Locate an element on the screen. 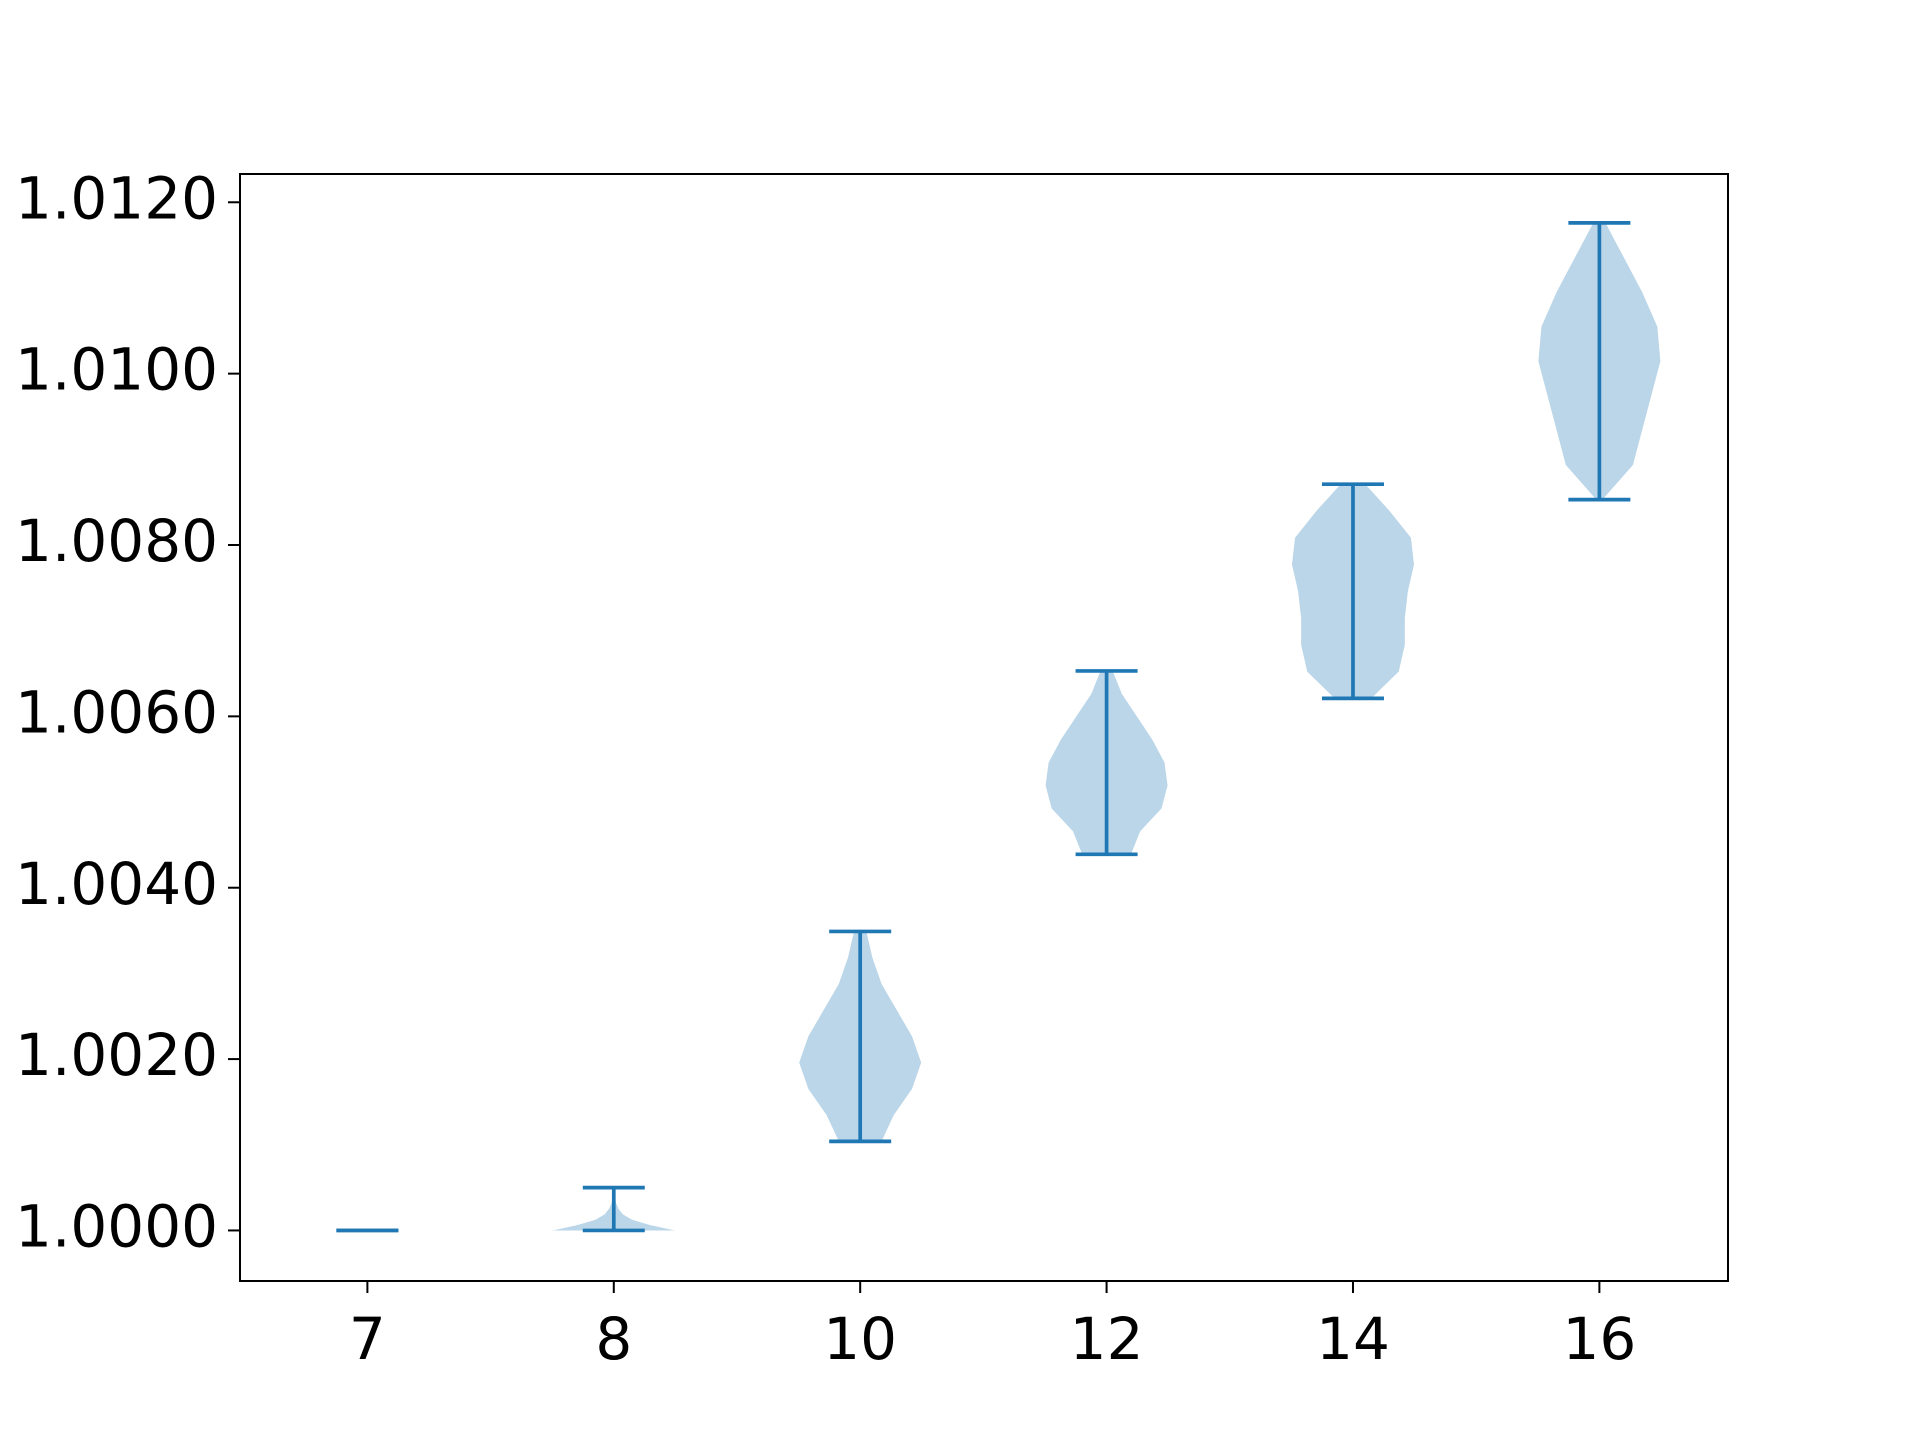 The width and height of the screenshot is (1920, 1440). y-tick-label: 1.0080 is located at coordinates (116, 541).